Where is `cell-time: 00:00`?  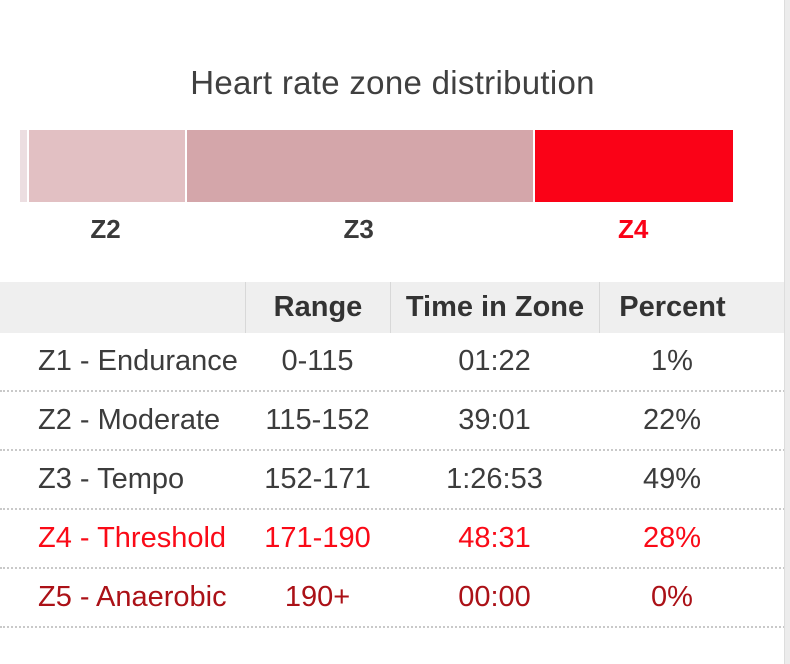 cell-time: 00:00 is located at coordinates (494, 597).